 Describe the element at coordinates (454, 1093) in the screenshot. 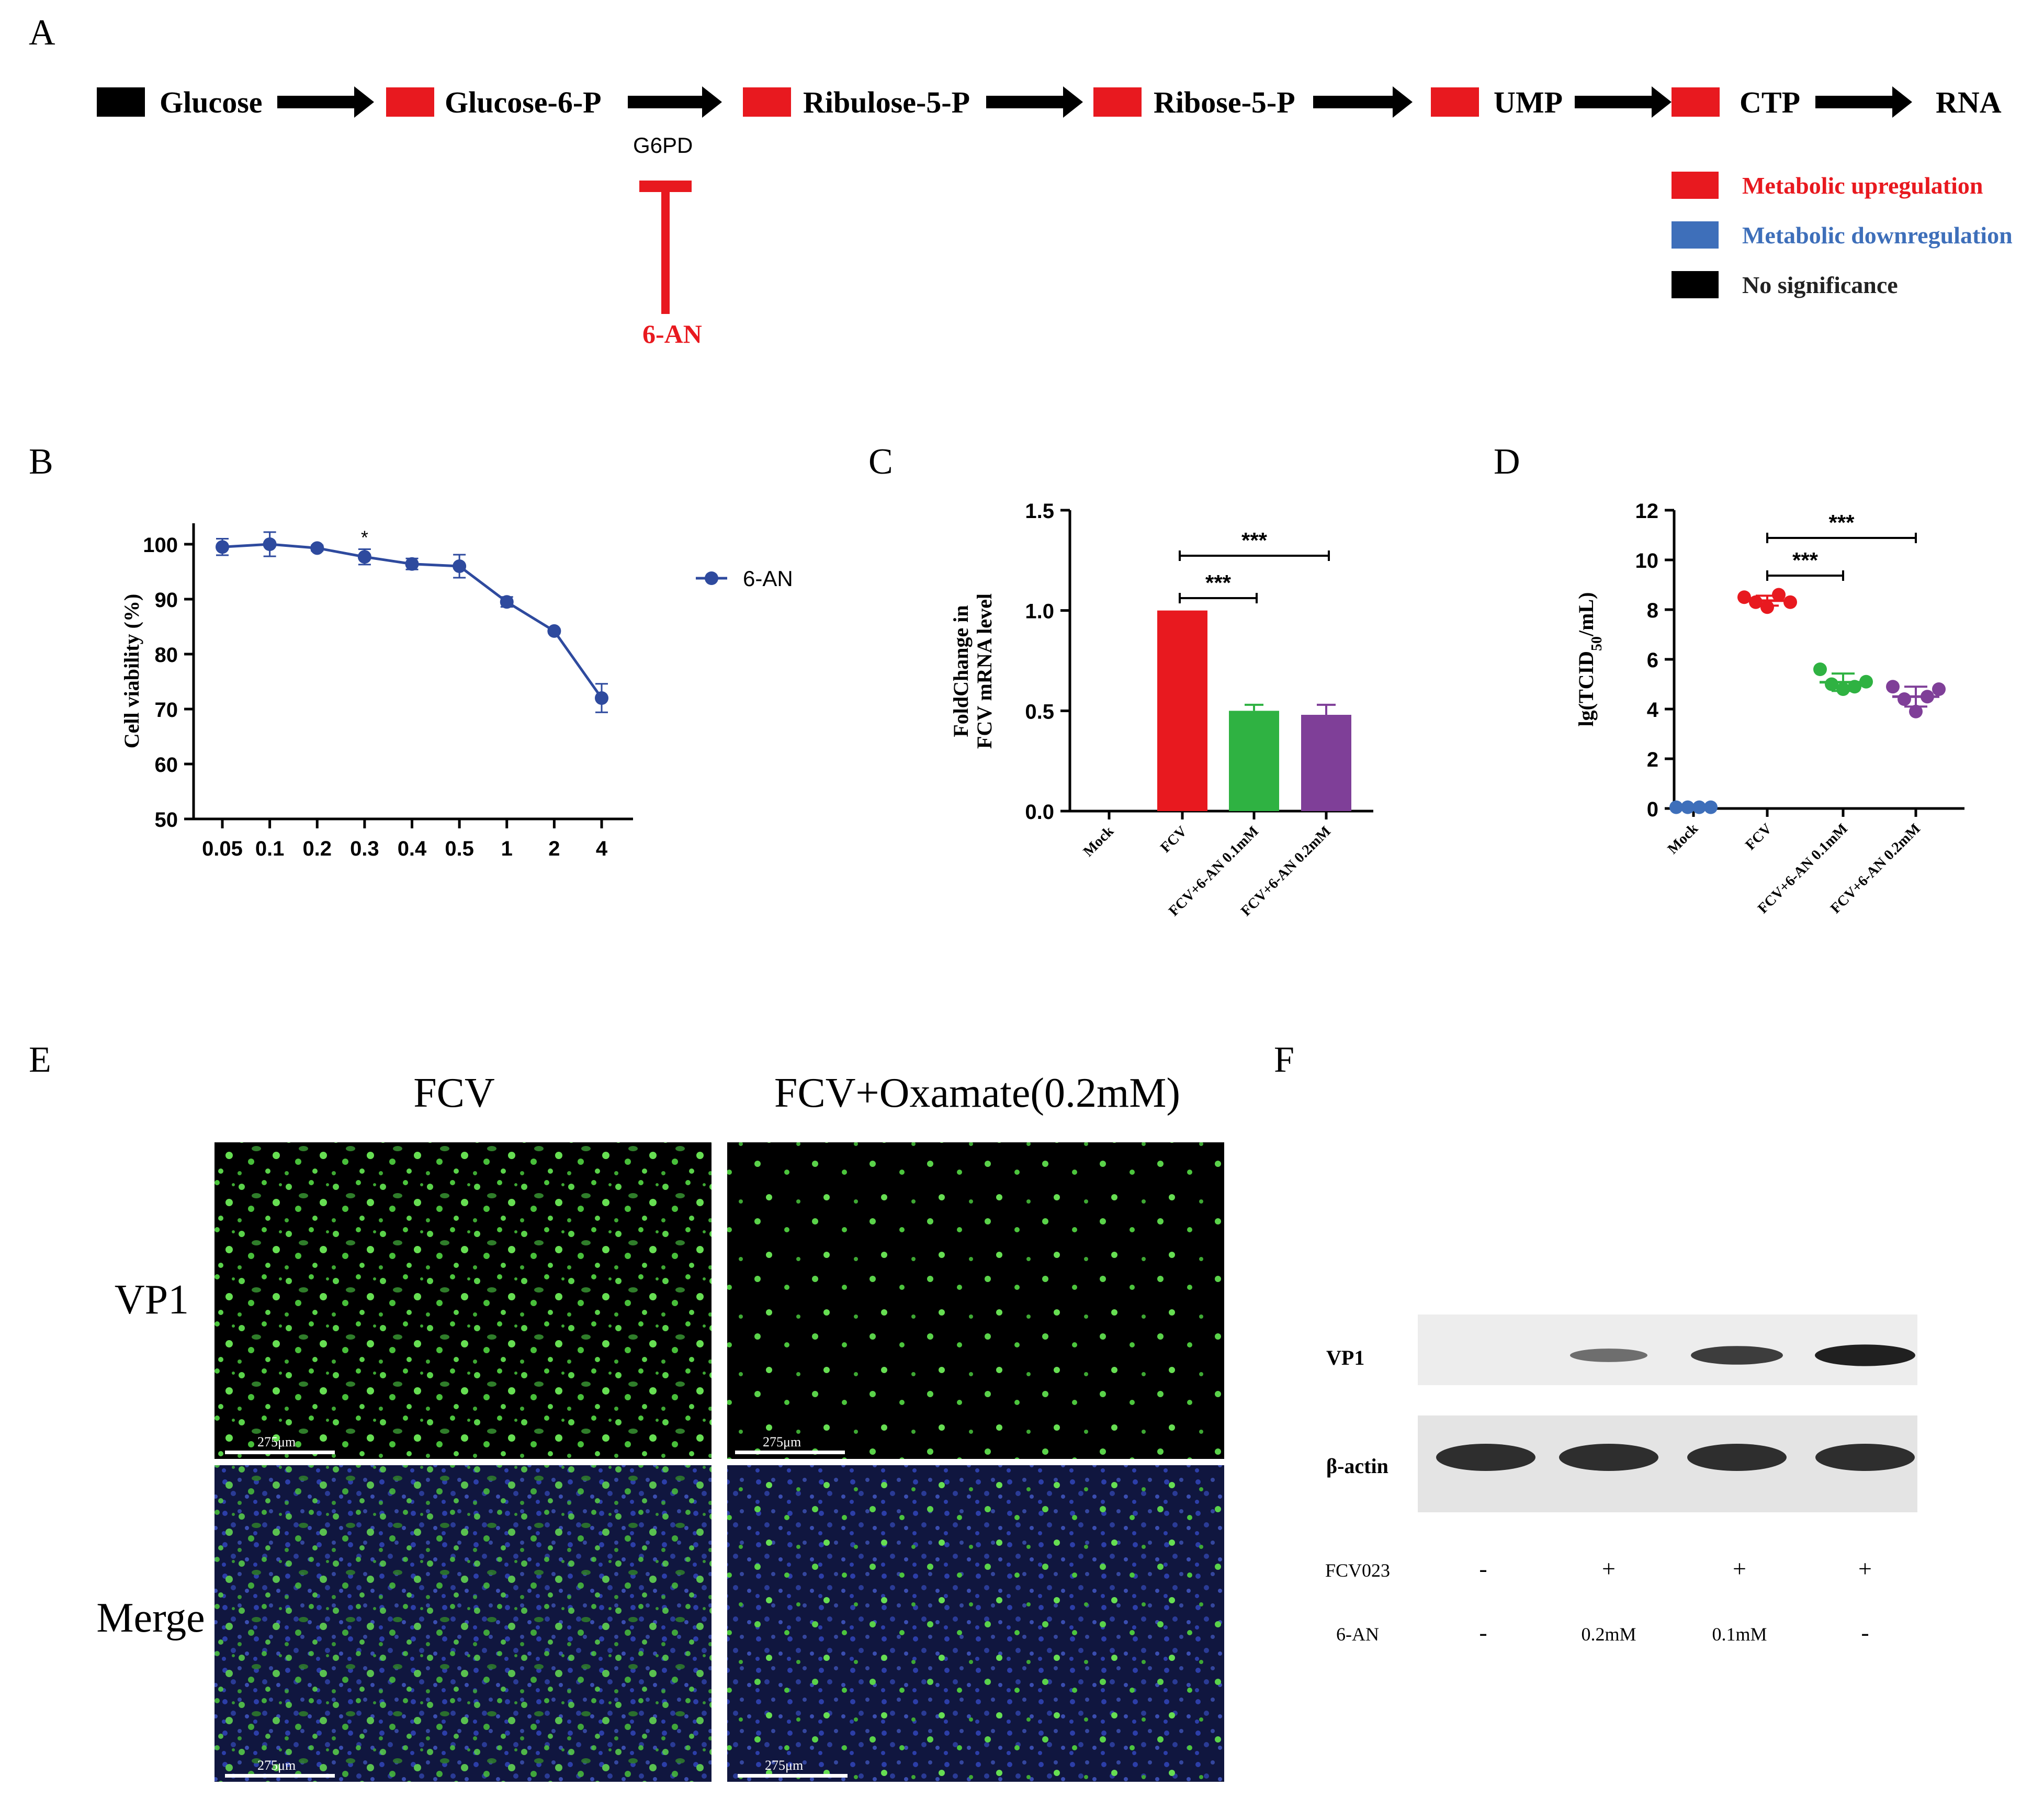

I see `column-label-fcv: FCV` at that location.